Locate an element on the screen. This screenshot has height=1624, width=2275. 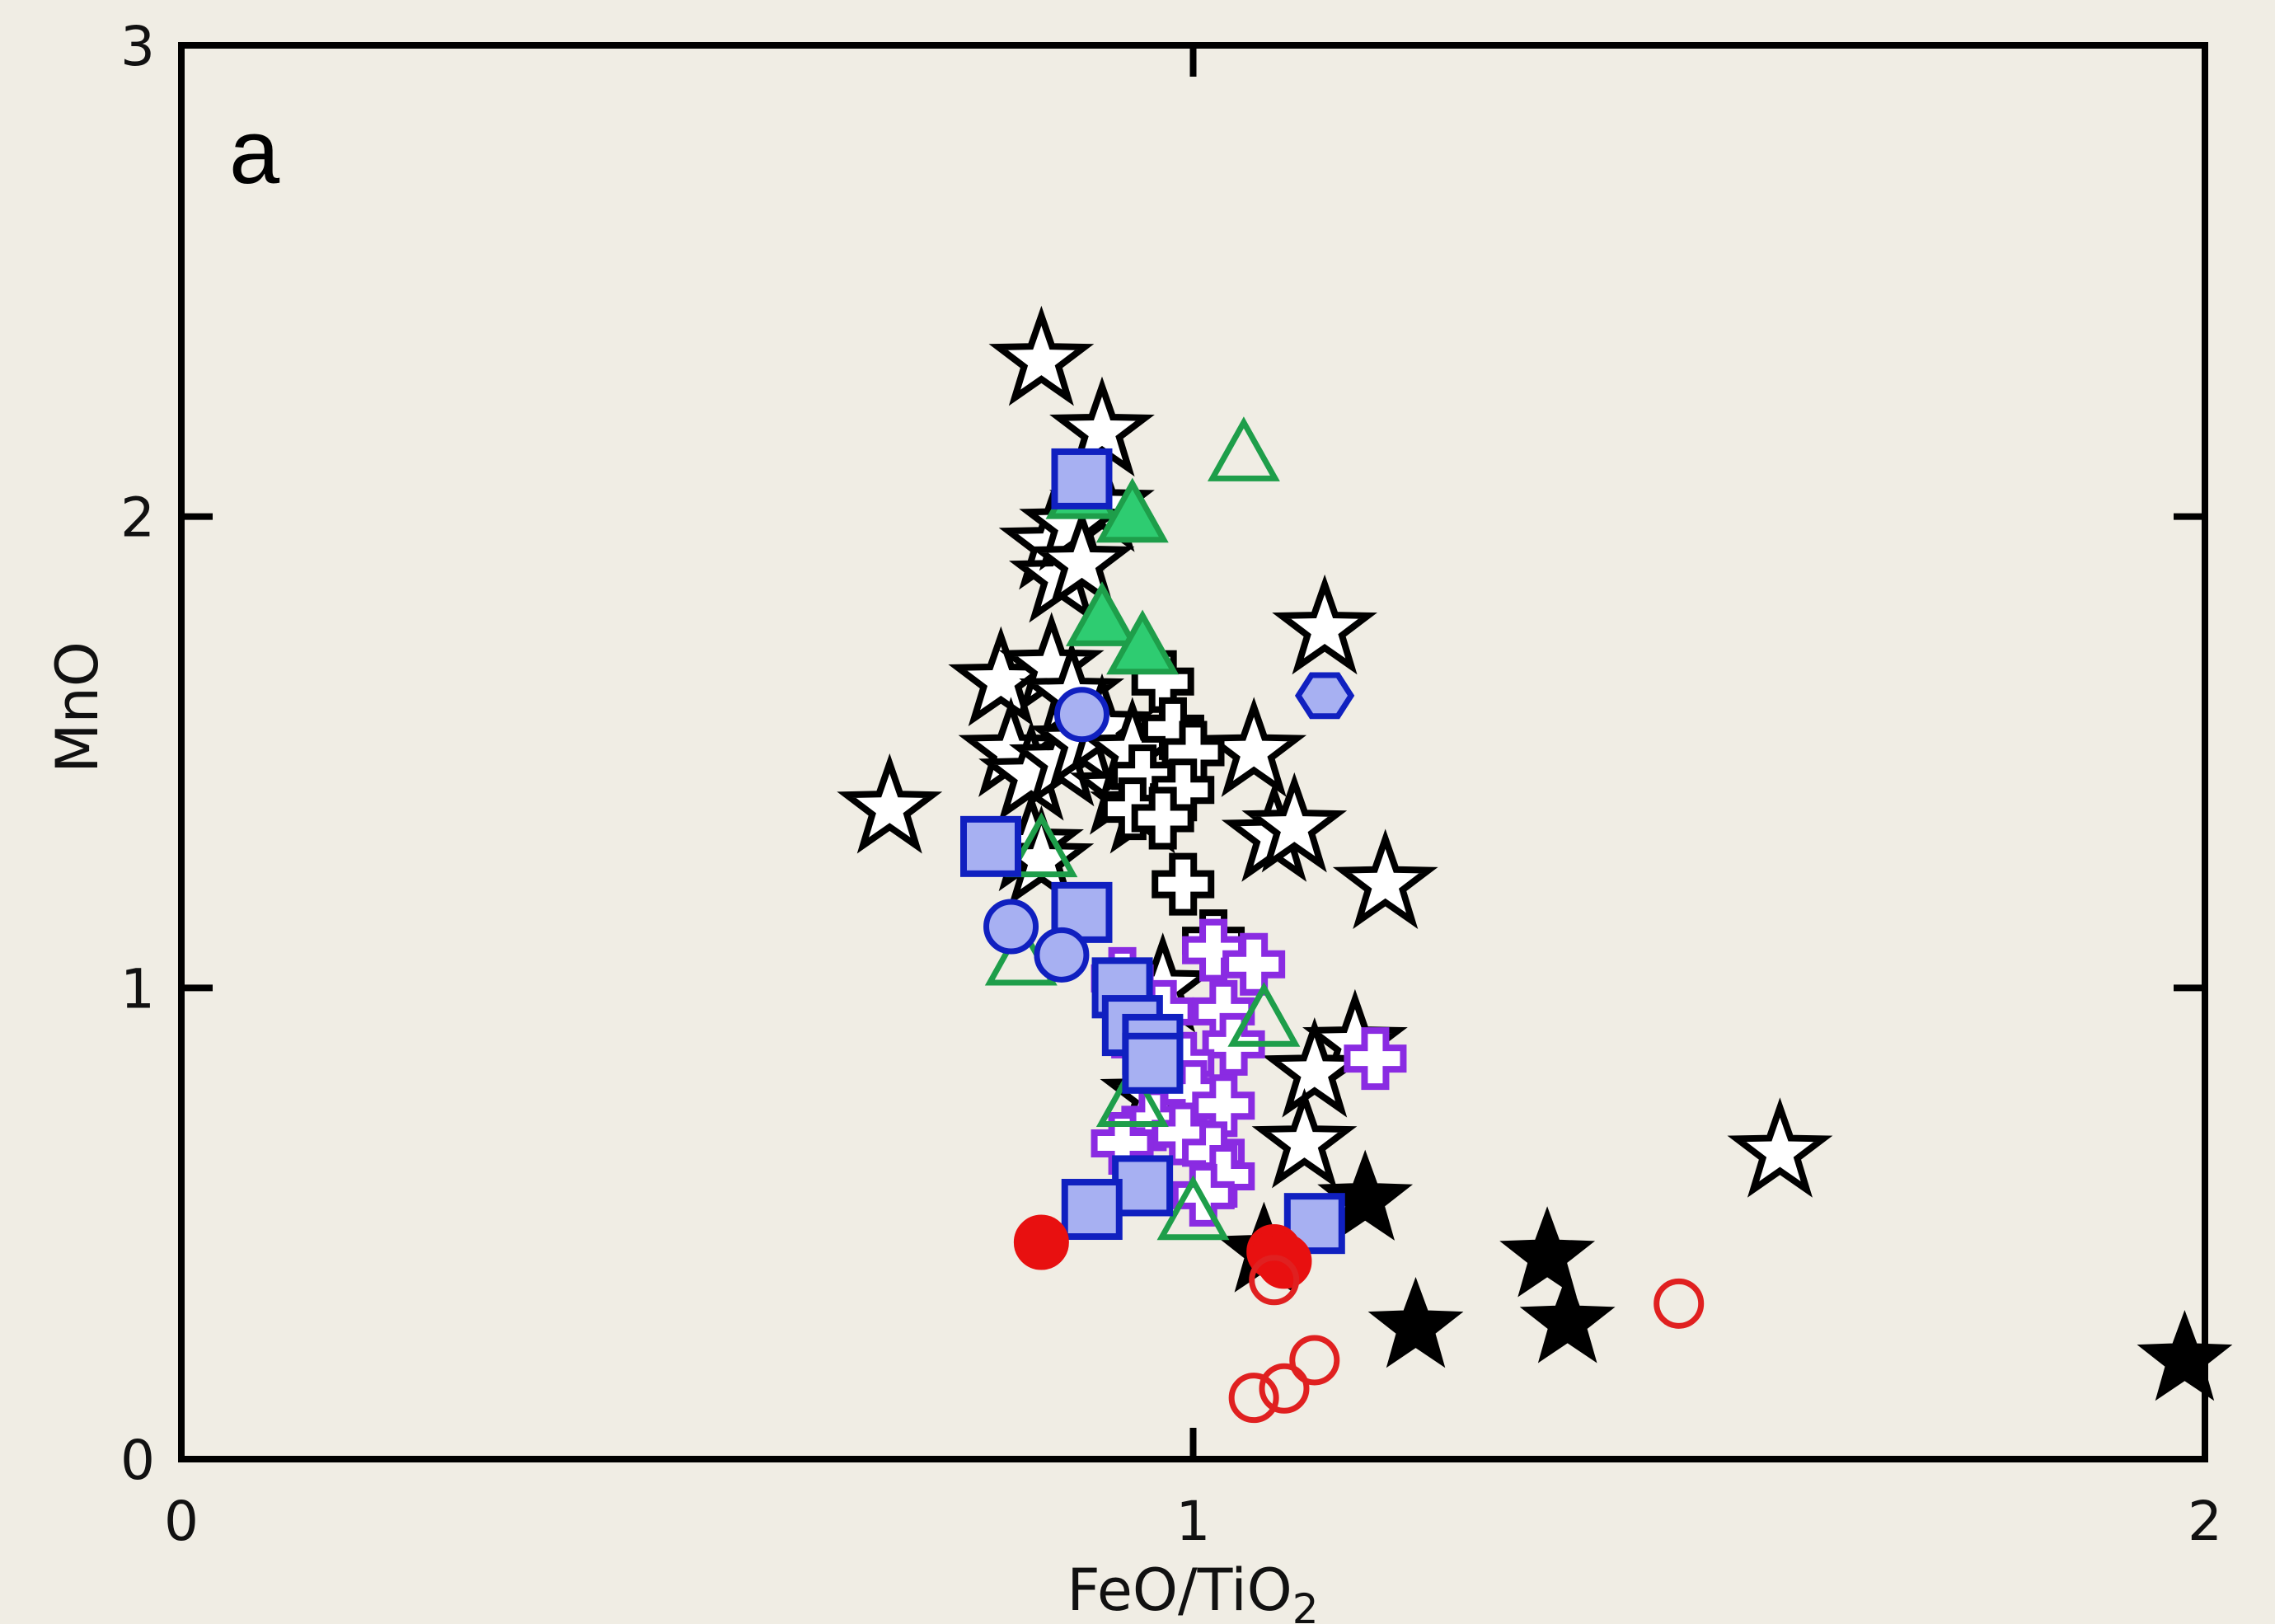
x-tick-label: 0 is located at coordinates (181, 1522).